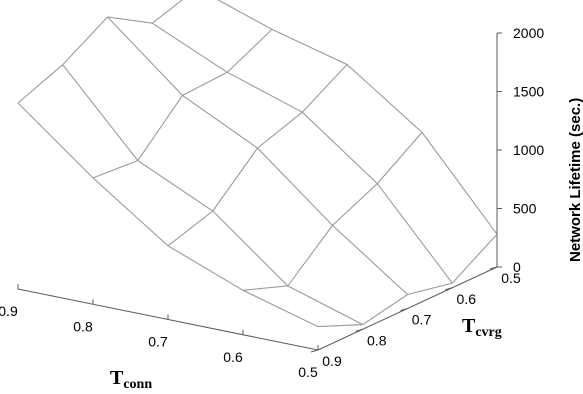  What do you see at coordinates (422, 320) in the screenshot?
I see `y-tick-label: 0.7` at bounding box center [422, 320].